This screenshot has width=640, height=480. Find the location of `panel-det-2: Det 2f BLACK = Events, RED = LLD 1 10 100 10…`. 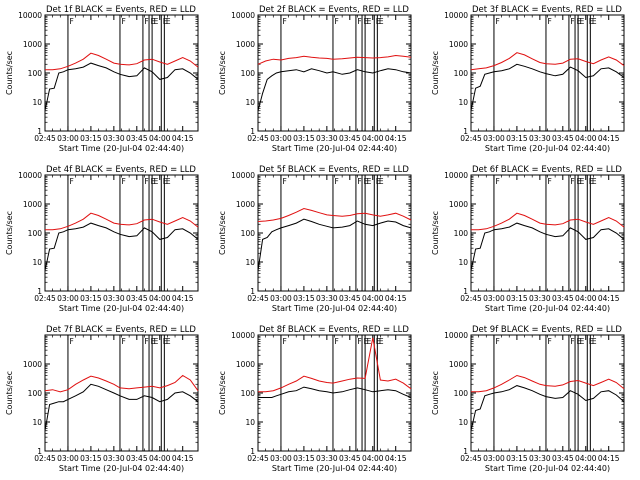

panel-det-2: Det 2f BLACK = Events, RED = LLD 1 10 100 10… is located at coordinates (315, 79).